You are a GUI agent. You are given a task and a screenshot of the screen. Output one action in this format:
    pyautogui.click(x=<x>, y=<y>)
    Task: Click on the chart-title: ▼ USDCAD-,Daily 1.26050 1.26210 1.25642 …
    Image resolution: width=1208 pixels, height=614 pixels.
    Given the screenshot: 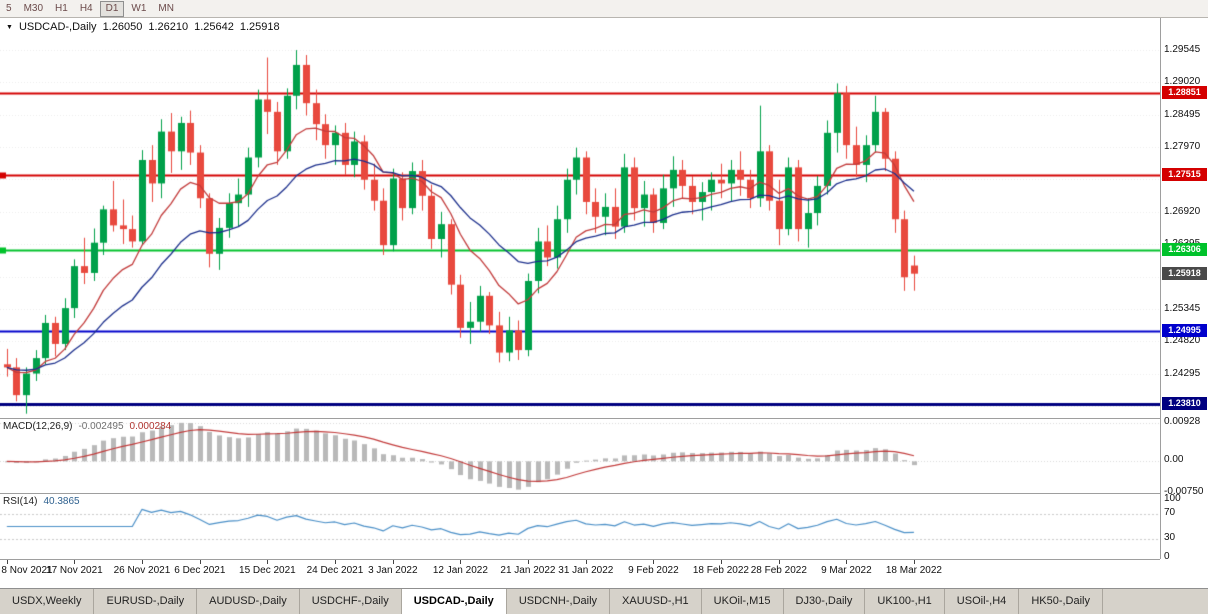 What is the action you would take?
    pyautogui.click(x=143, y=27)
    